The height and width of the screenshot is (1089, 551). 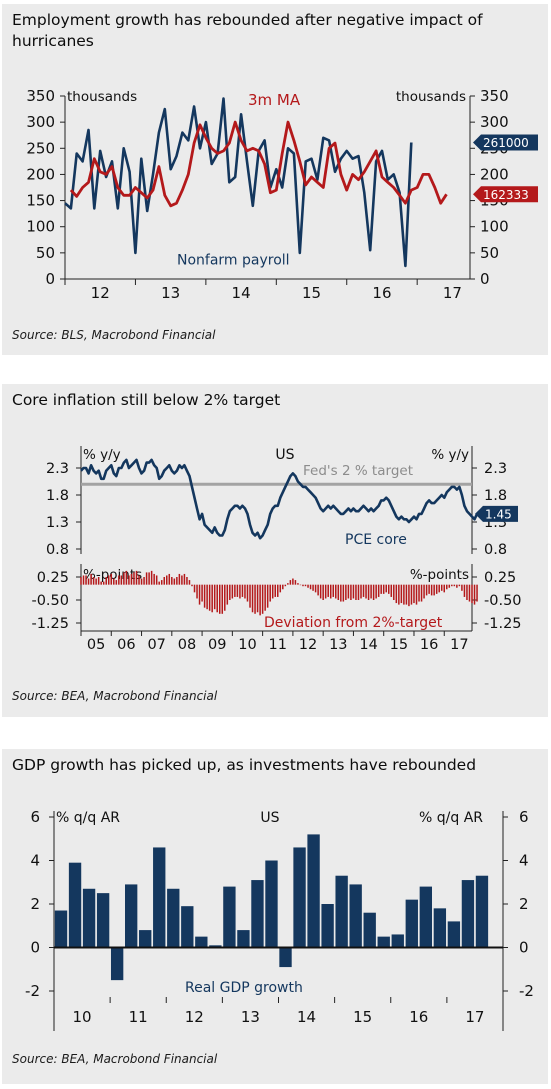 I want to click on y-tick-label-right: 6, so click(x=524, y=817).